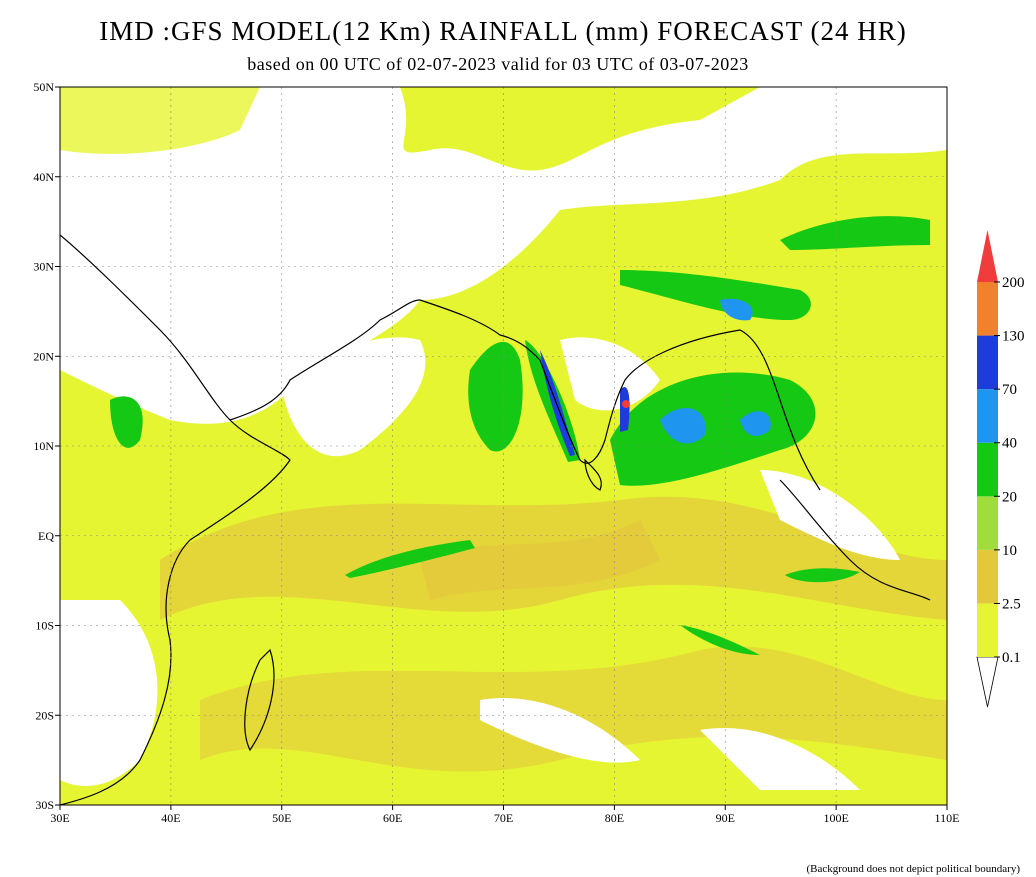  I want to click on lat-label: 10N, so click(43, 446).